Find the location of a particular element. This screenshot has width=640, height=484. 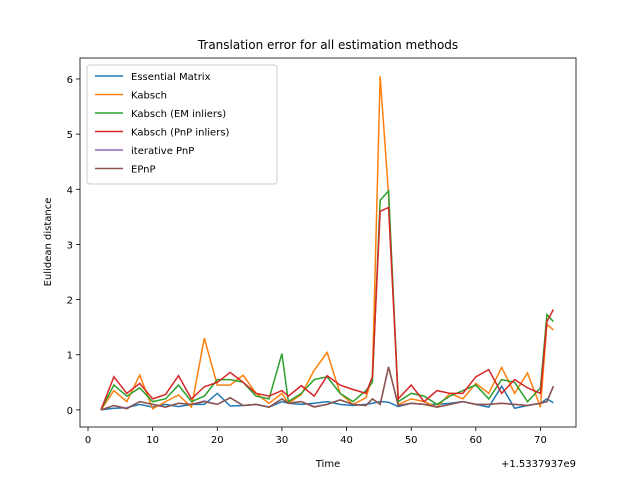

x-offset-label: +1.5337937e9 is located at coordinates (538, 464).